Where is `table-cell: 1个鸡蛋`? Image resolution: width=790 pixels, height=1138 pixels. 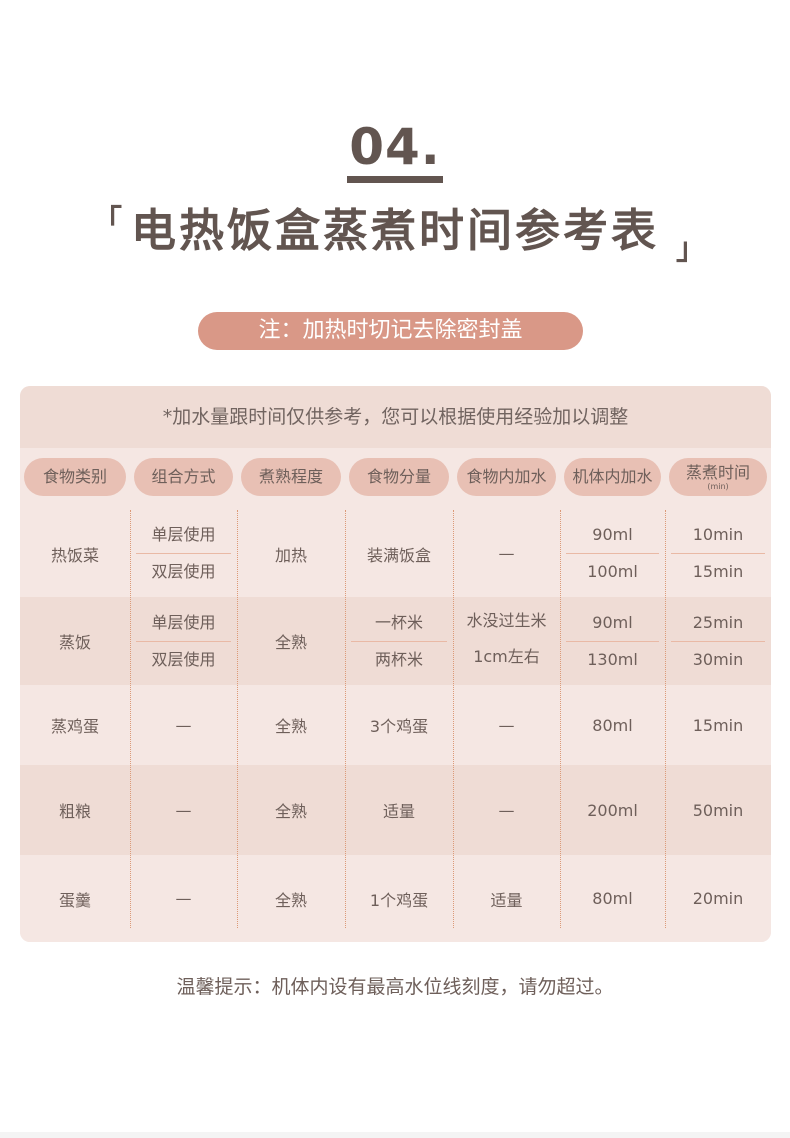 table-cell: 1个鸡蛋 is located at coordinates (399, 898).